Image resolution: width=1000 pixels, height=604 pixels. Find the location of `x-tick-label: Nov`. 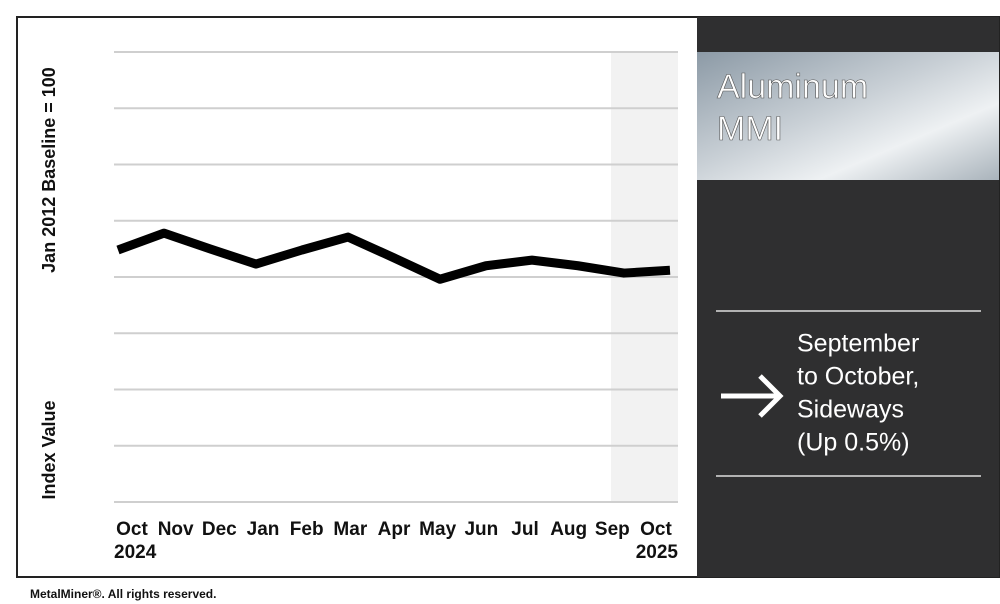

x-tick-label: Nov is located at coordinates (176, 529).